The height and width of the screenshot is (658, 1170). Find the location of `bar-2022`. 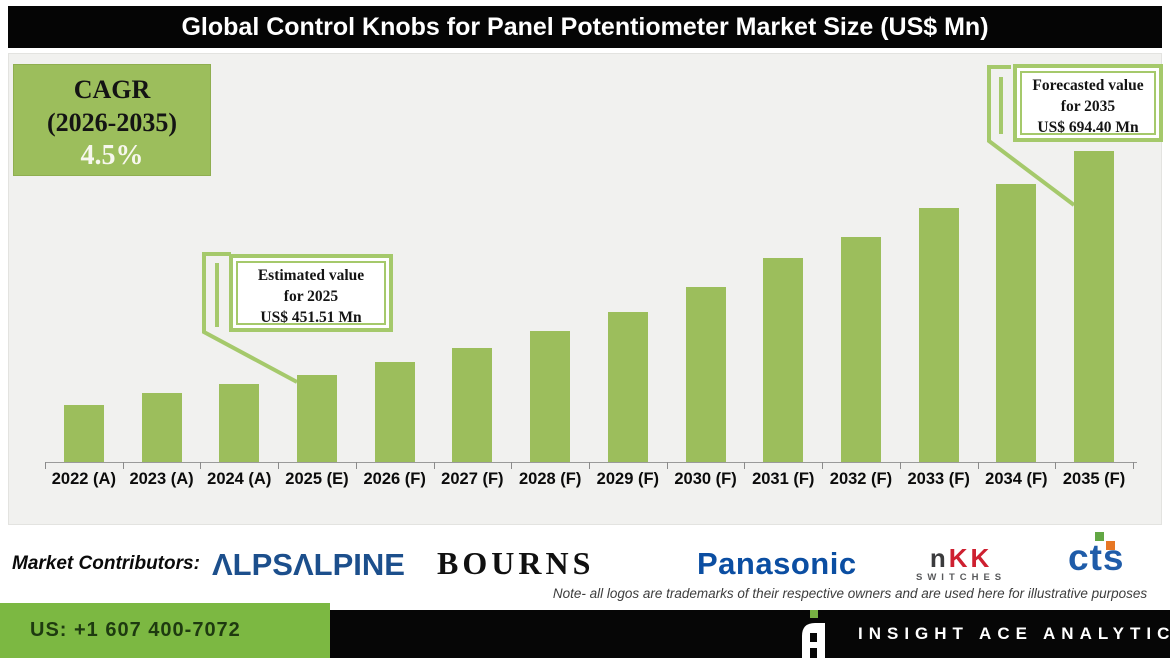

bar-2022 is located at coordinates (83, 433).